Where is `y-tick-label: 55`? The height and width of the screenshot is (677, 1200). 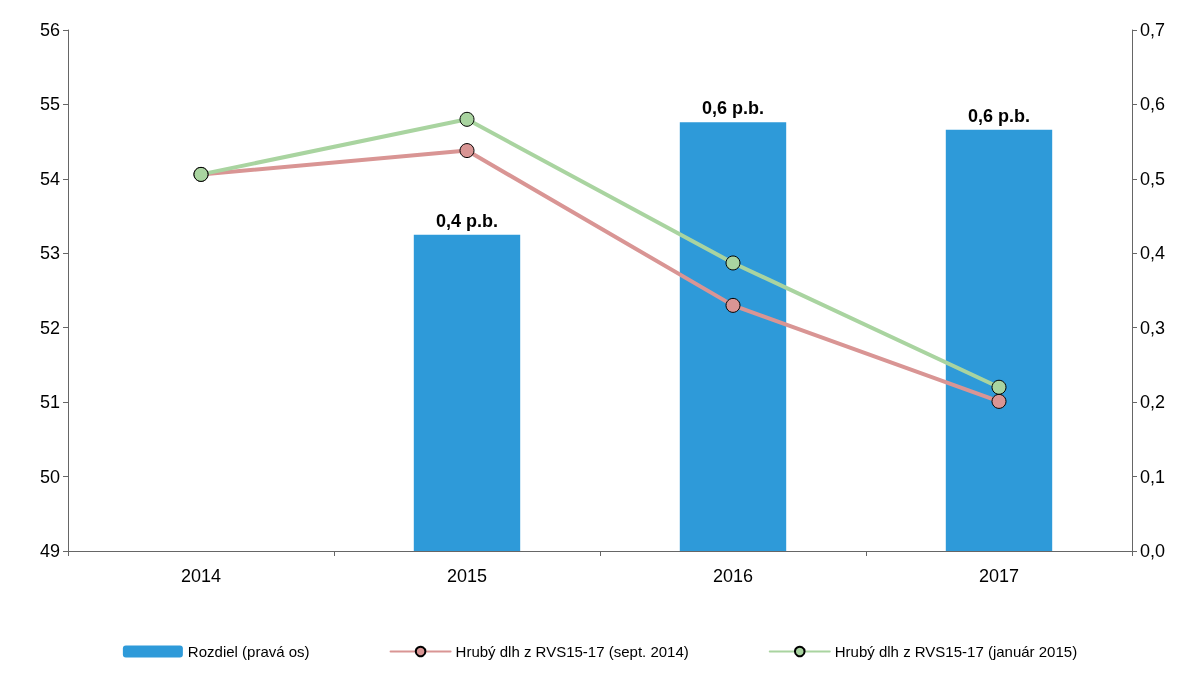
y-tick-label: 55 is located at coordinates (49, 104).